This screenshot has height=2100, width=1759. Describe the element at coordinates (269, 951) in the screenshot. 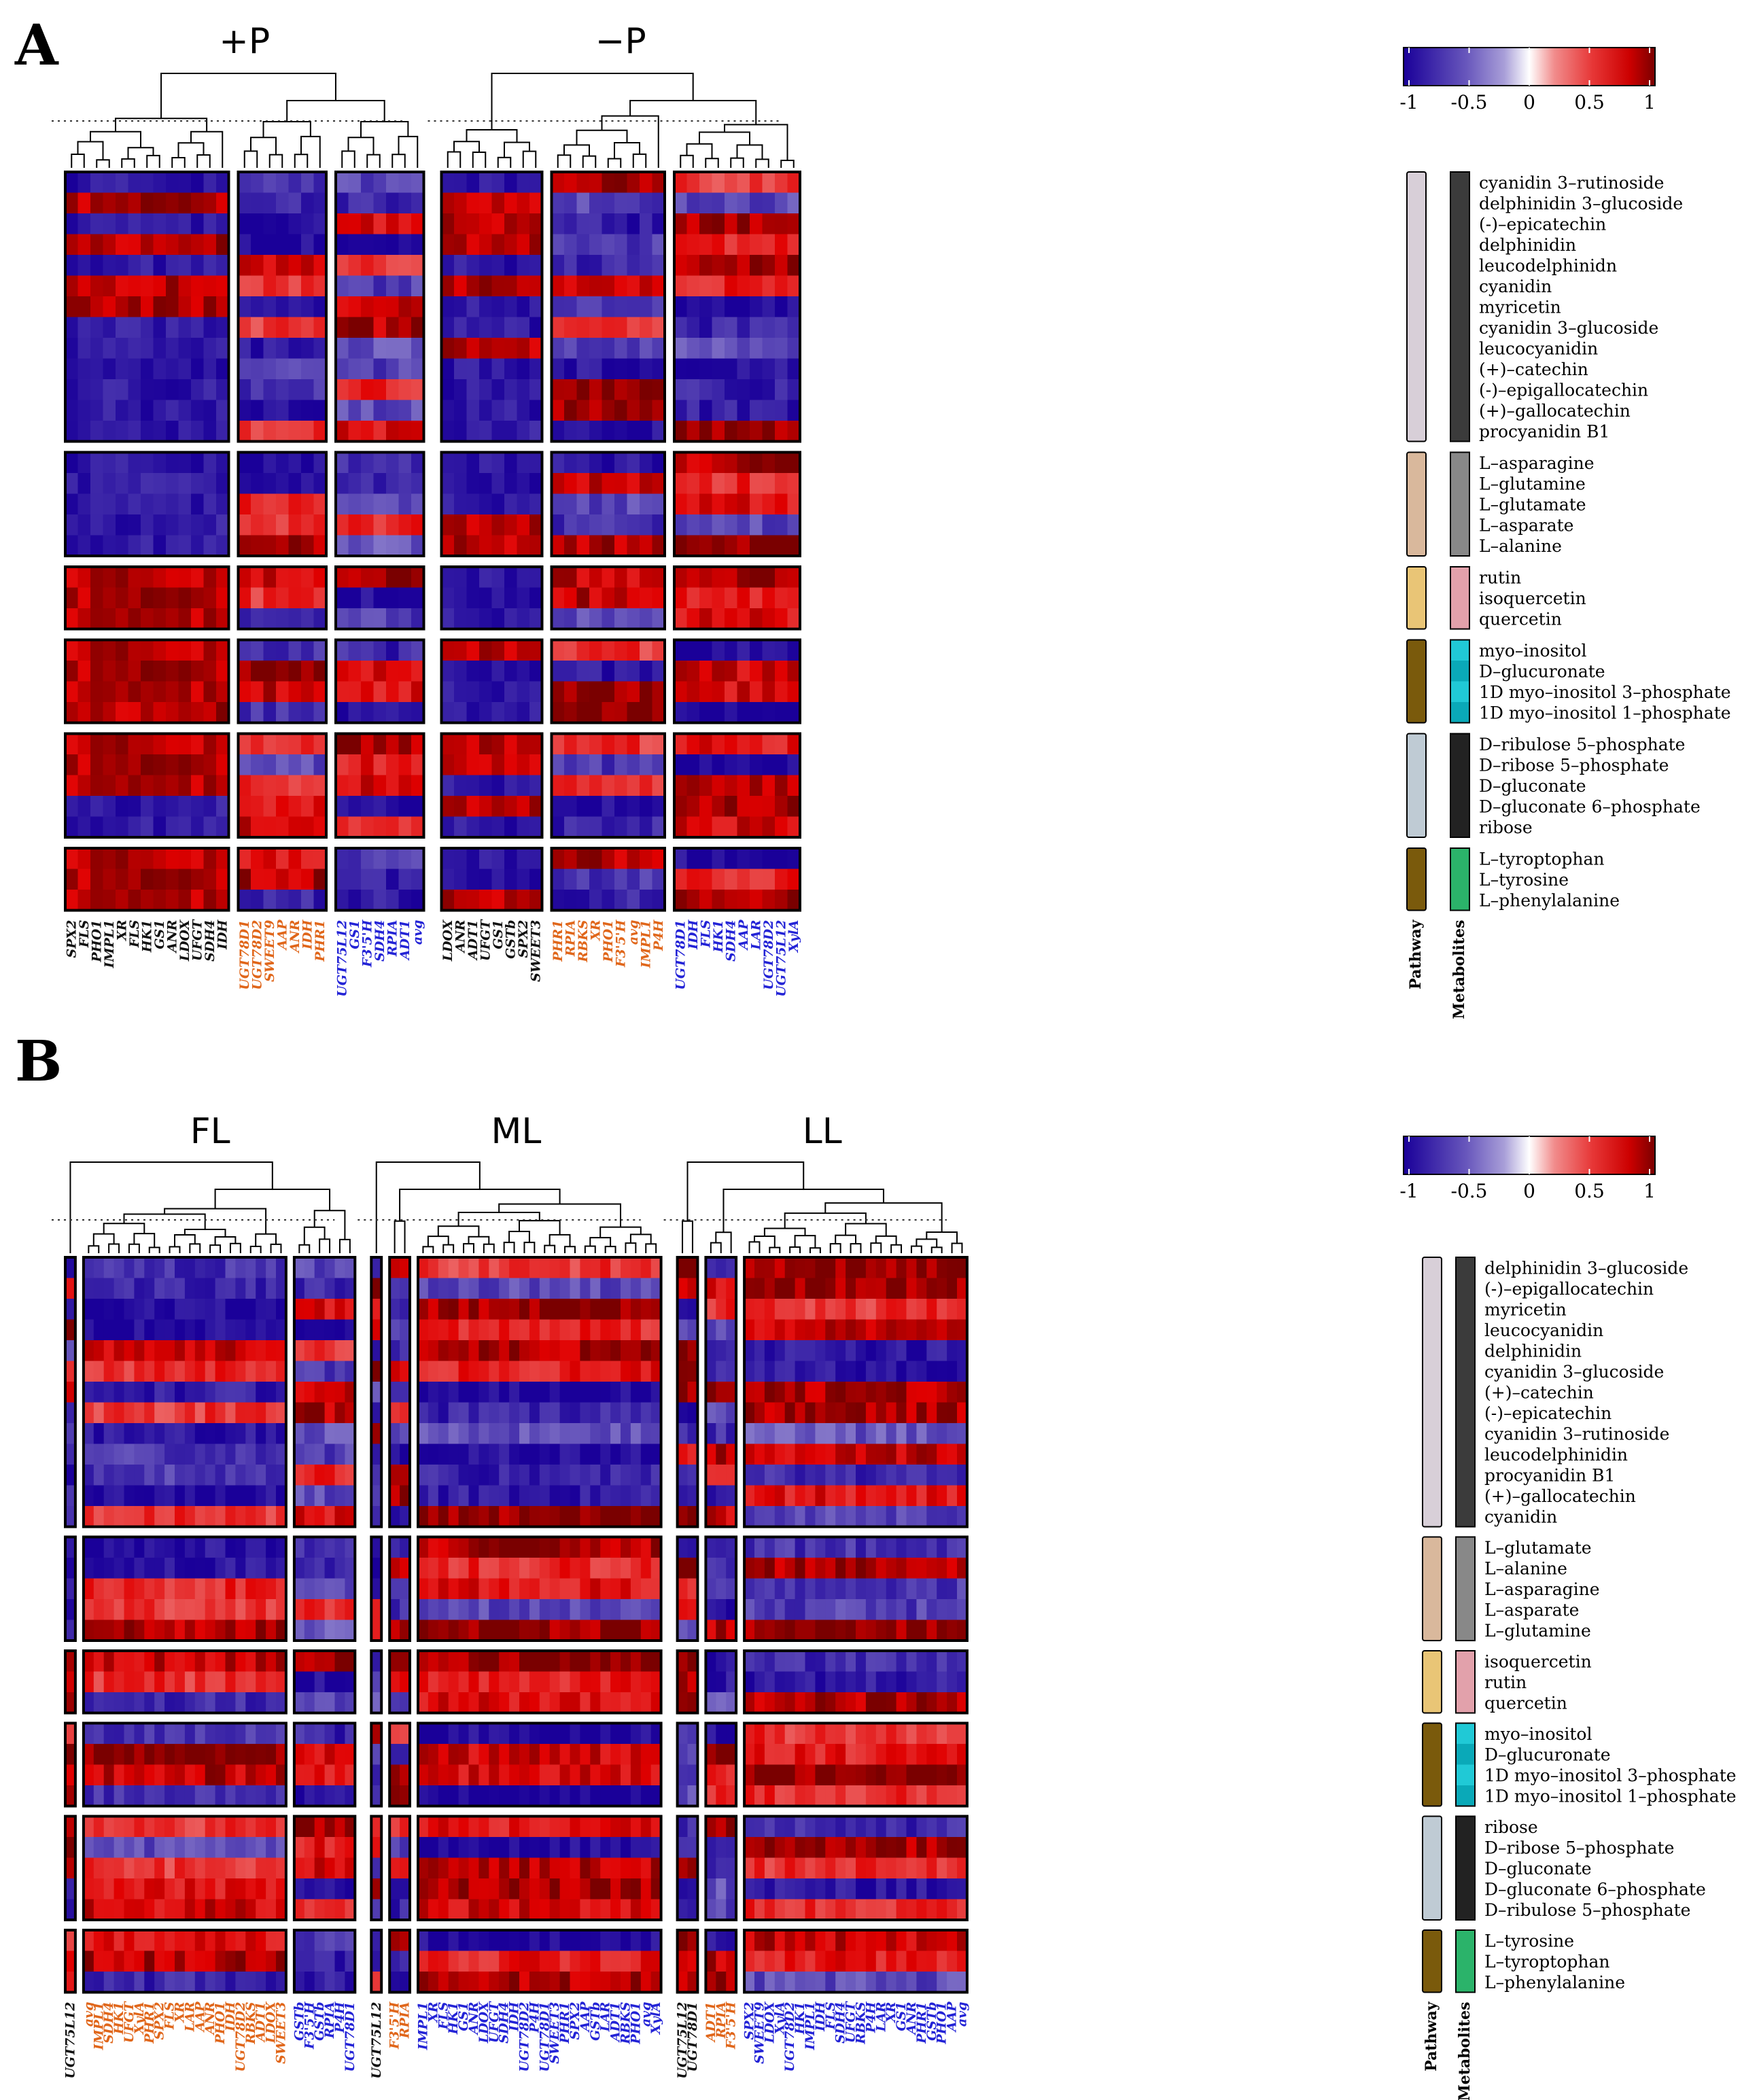

I see `gene-label: SWEET9` at that location.